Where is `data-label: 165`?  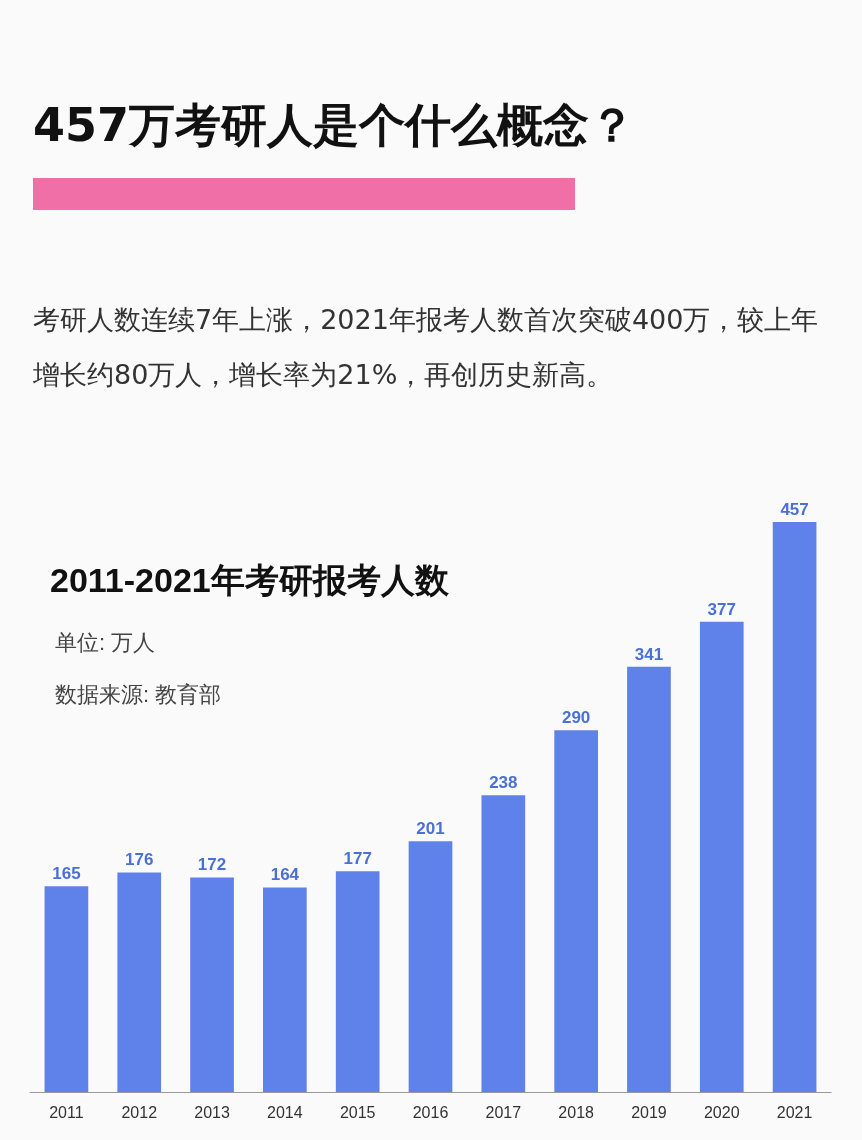 data-label: 165 is located at coordinates (66, 874).